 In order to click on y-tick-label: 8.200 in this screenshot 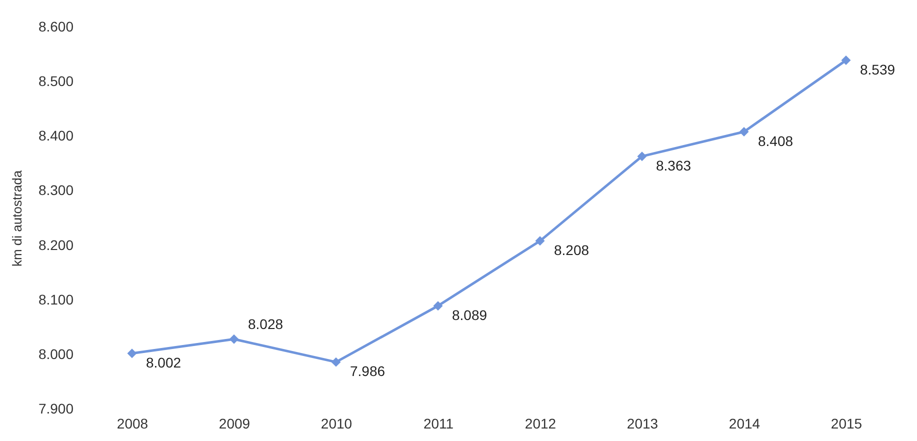, I will do `click(56, 244)`.